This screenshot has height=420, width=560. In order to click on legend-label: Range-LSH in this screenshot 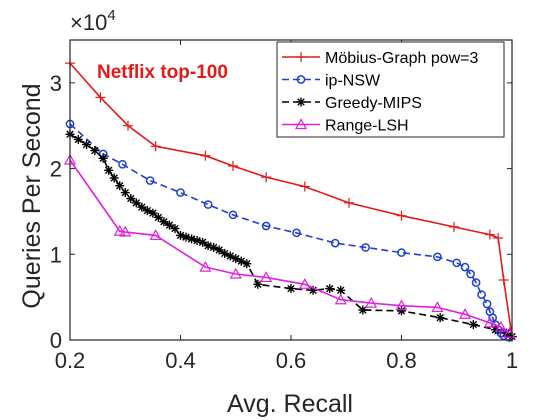, I will do `click(367, 126)`.